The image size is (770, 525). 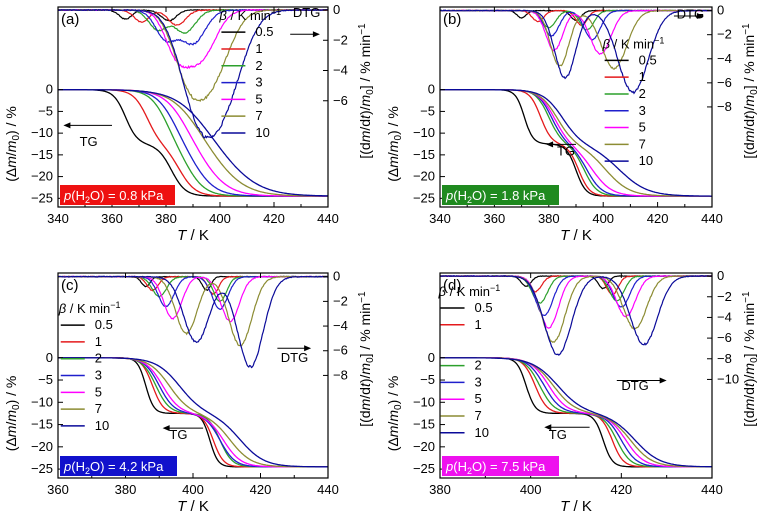 I want to click on dtg-y-tick-label: −8, so click(x=724, y=358).